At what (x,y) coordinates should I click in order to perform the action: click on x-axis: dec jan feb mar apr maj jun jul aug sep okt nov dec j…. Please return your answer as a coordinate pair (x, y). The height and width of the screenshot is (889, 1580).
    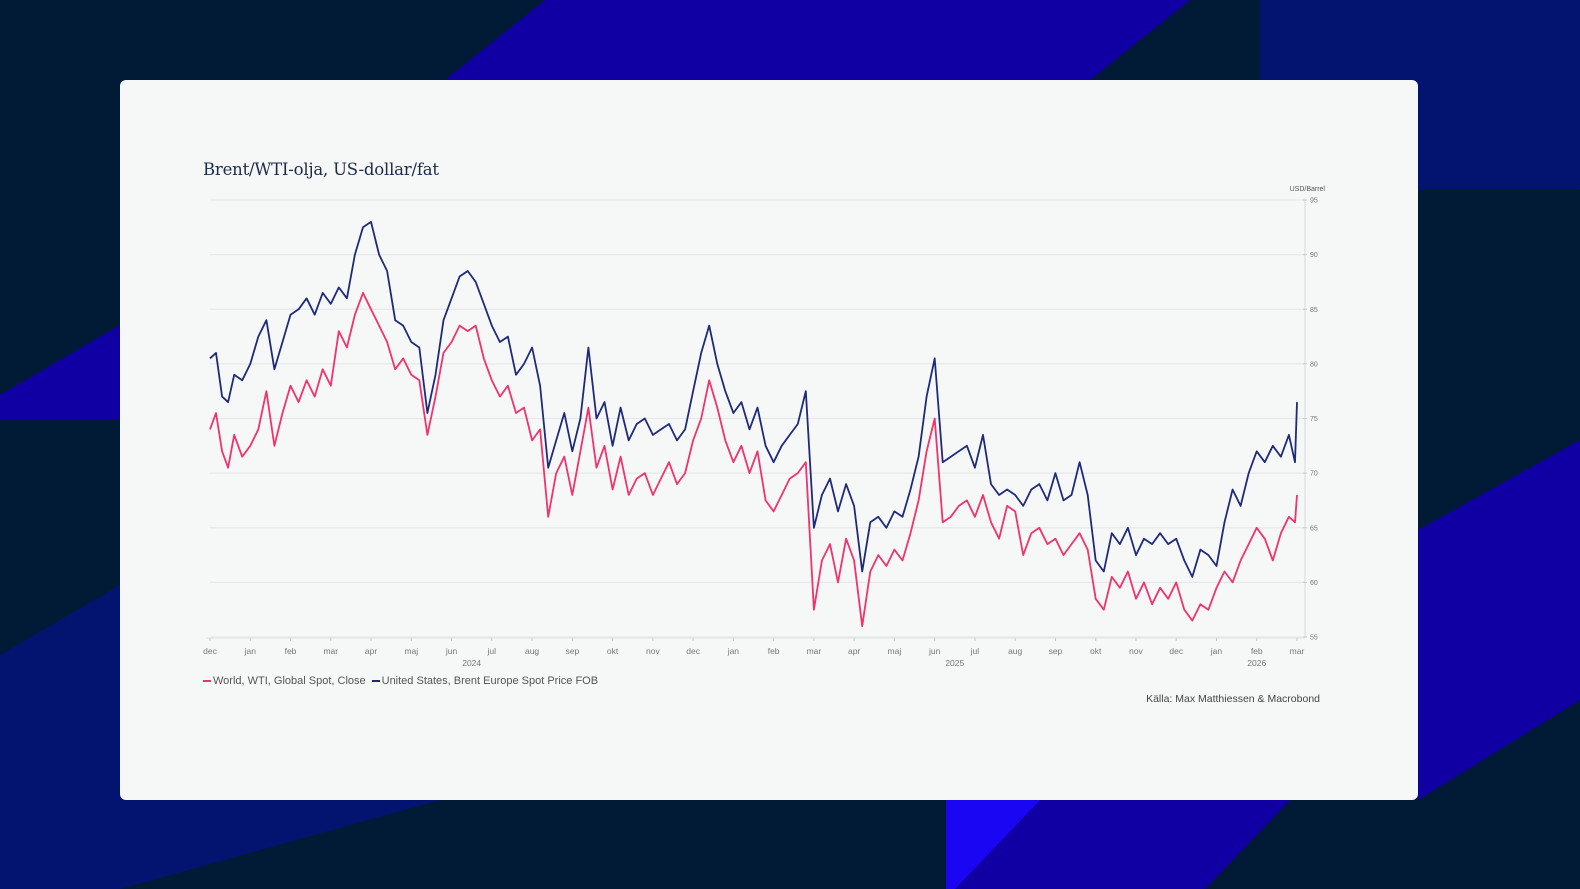
    Looking at the image, I should click on (754, 652).